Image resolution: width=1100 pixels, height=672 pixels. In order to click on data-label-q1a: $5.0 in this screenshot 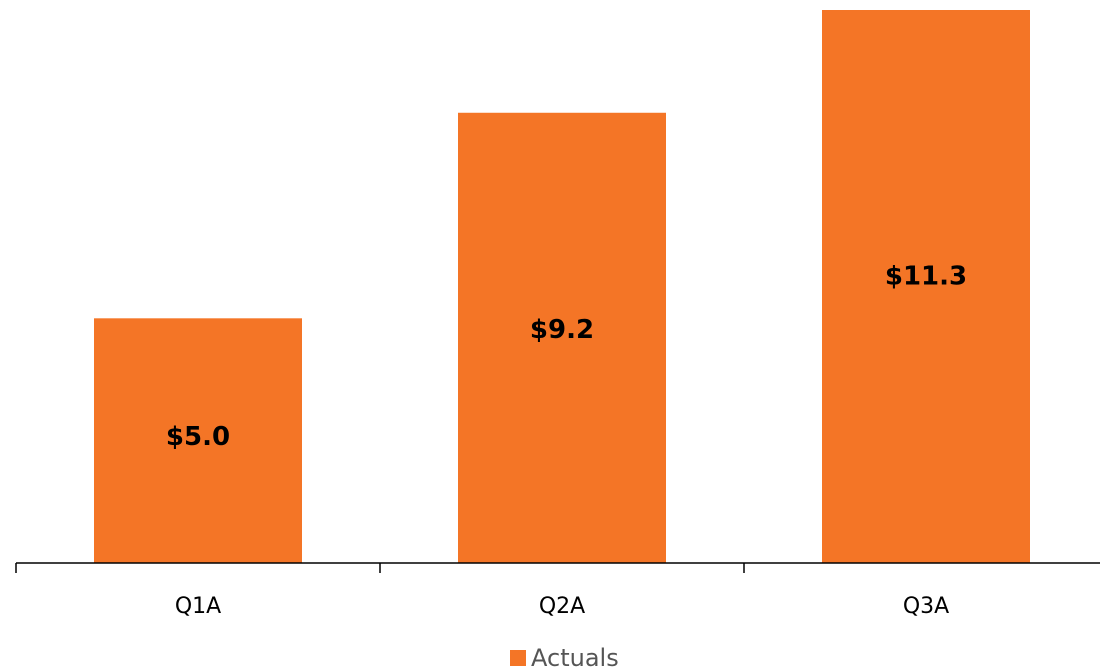, I will do `click(198, 437)`.